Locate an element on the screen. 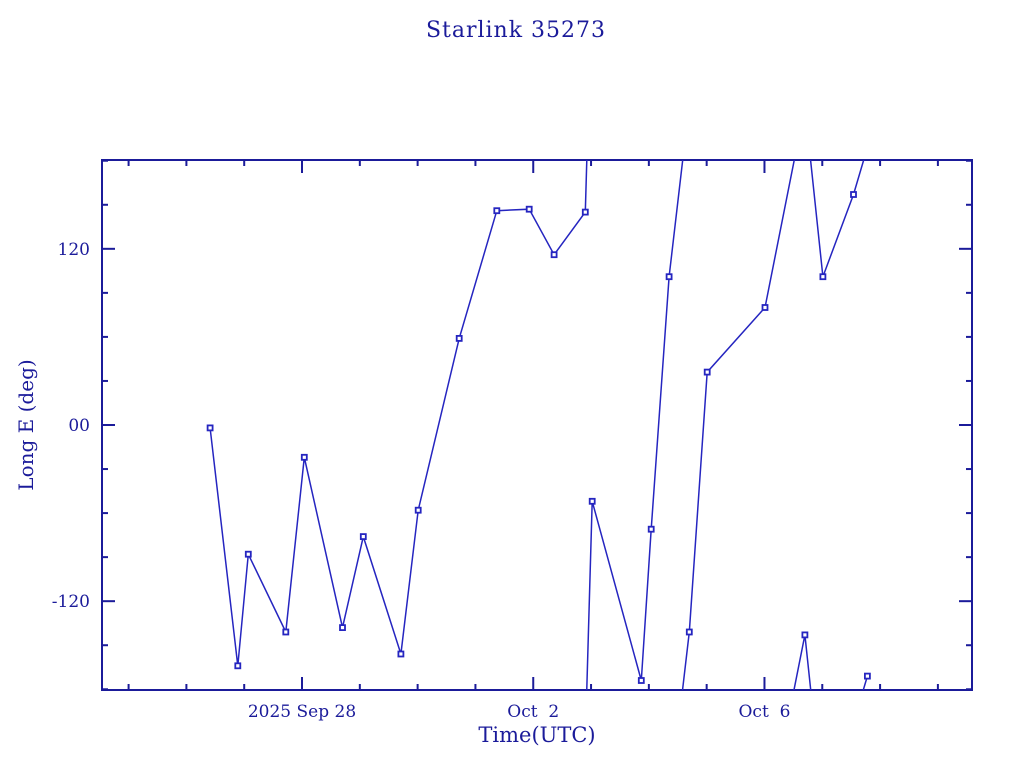 The image size is (1024, 768). x-tick-label: 2025 Sep 28 is located at coordinates (302, 712).